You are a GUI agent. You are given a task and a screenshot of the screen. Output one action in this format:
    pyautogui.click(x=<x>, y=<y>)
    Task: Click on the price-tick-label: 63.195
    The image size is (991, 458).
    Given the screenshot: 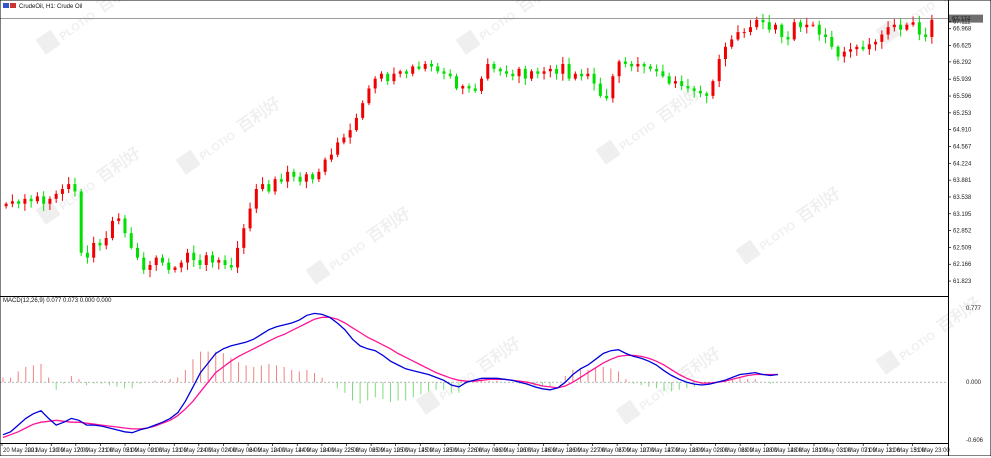 What is the action you would take?
    pyautogui.click(x=962, y=215)
    